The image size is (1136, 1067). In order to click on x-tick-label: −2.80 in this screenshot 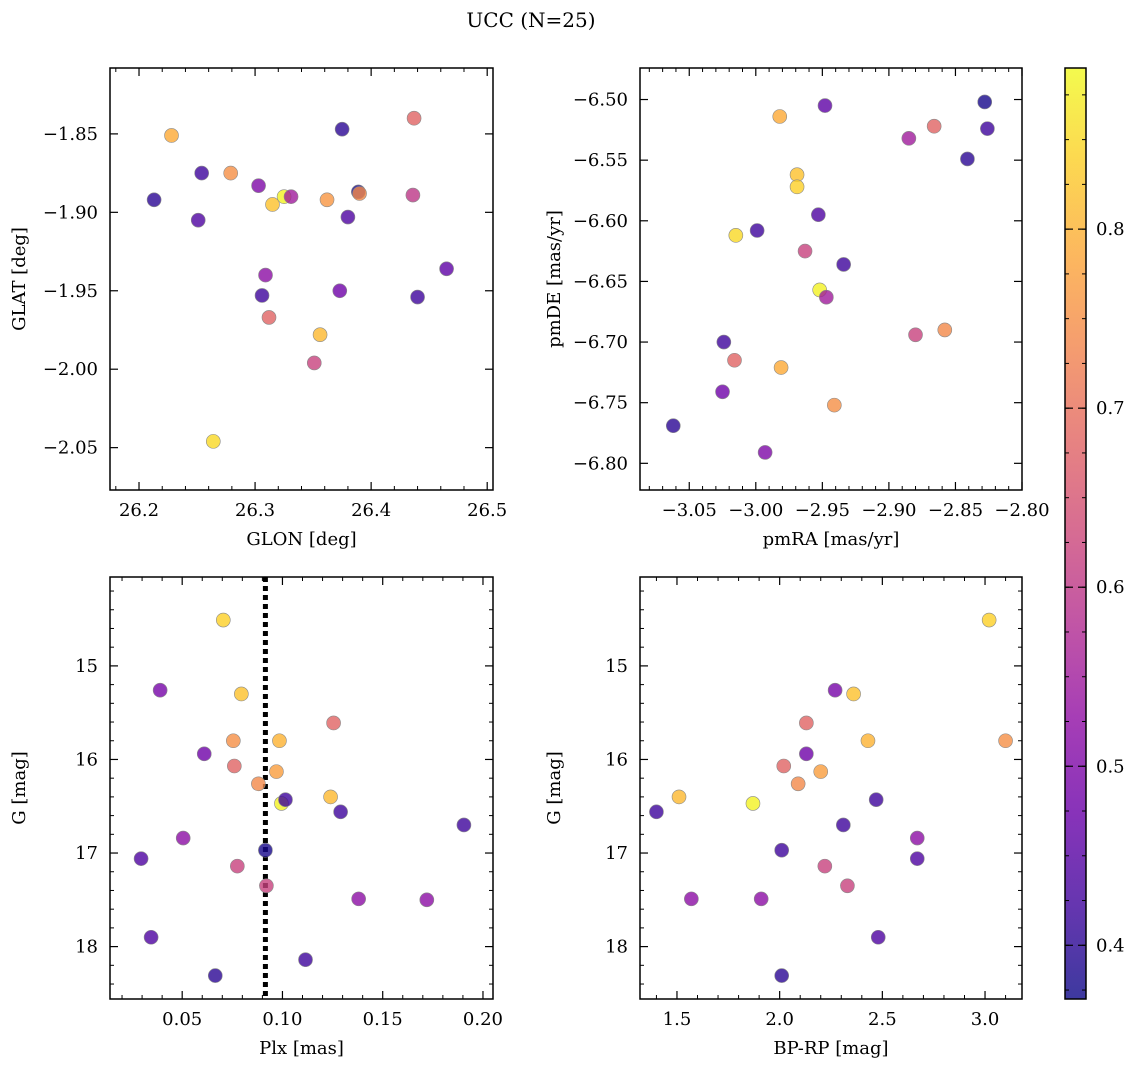, I will do `click(1021, 510)`.